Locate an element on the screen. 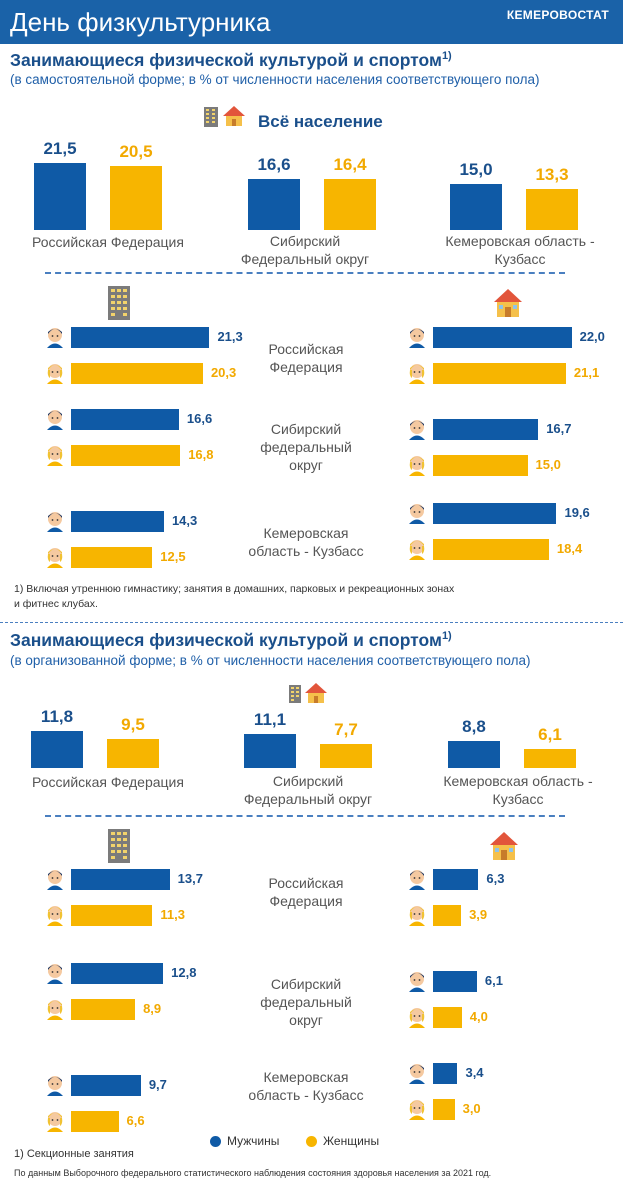 Image resolution: width=623 pixels, height=1200 pixels. urban-org-value-men-2: 9,7 is located at coordinates (157, 1084).